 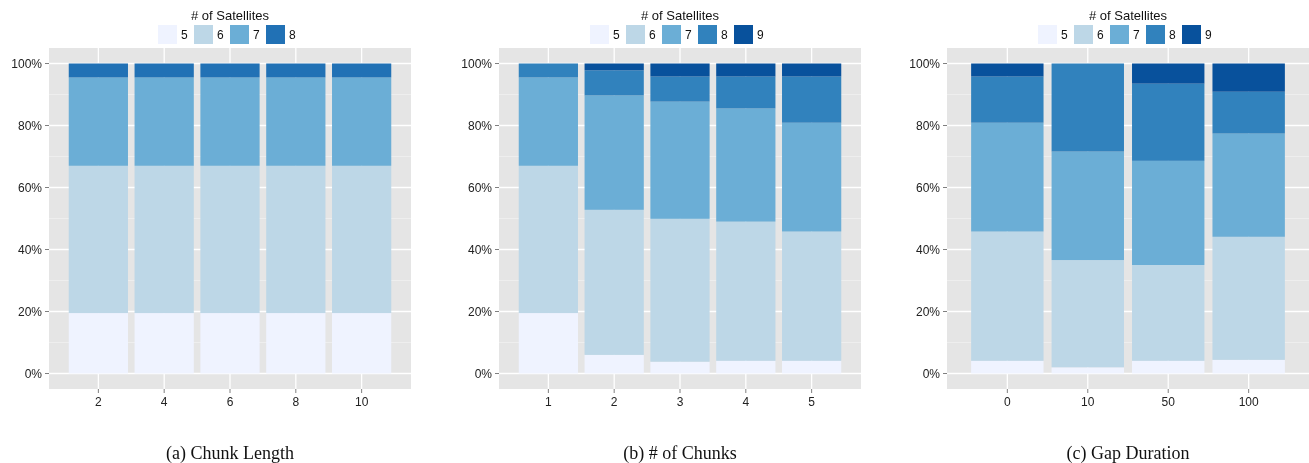 I want to click on x-tick-label: 6, so click(x=230, y=402).